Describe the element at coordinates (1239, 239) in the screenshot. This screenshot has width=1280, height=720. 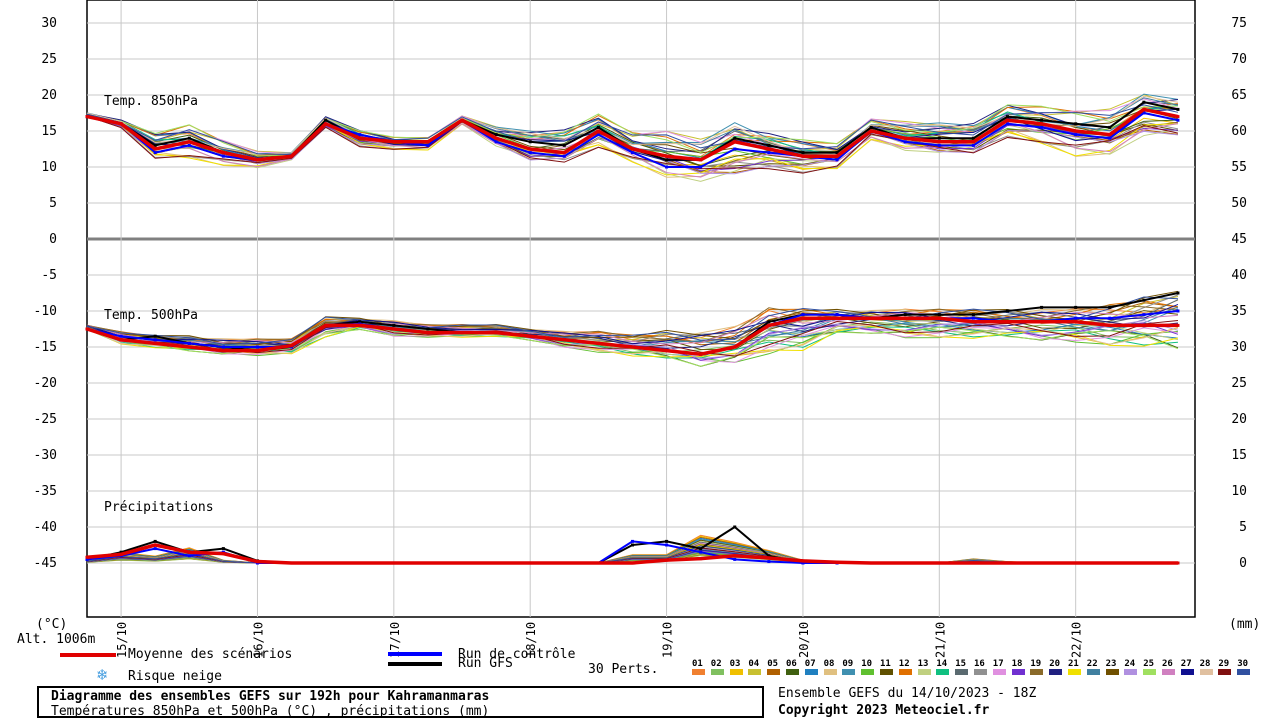
I see `right-tick-label: 45` at that location.